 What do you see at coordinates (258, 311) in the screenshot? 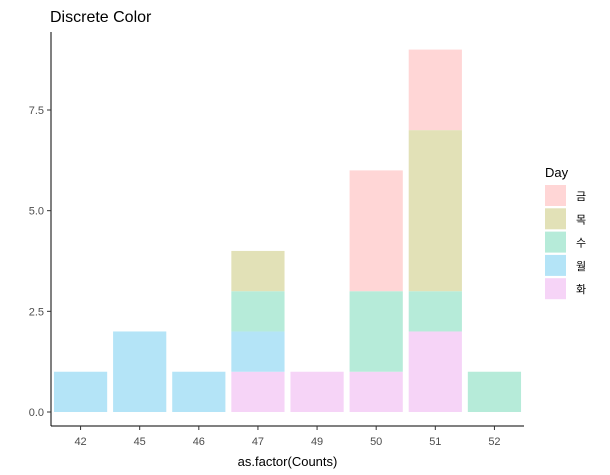
I see `bar-47-수` at bounding box center [258, 311].